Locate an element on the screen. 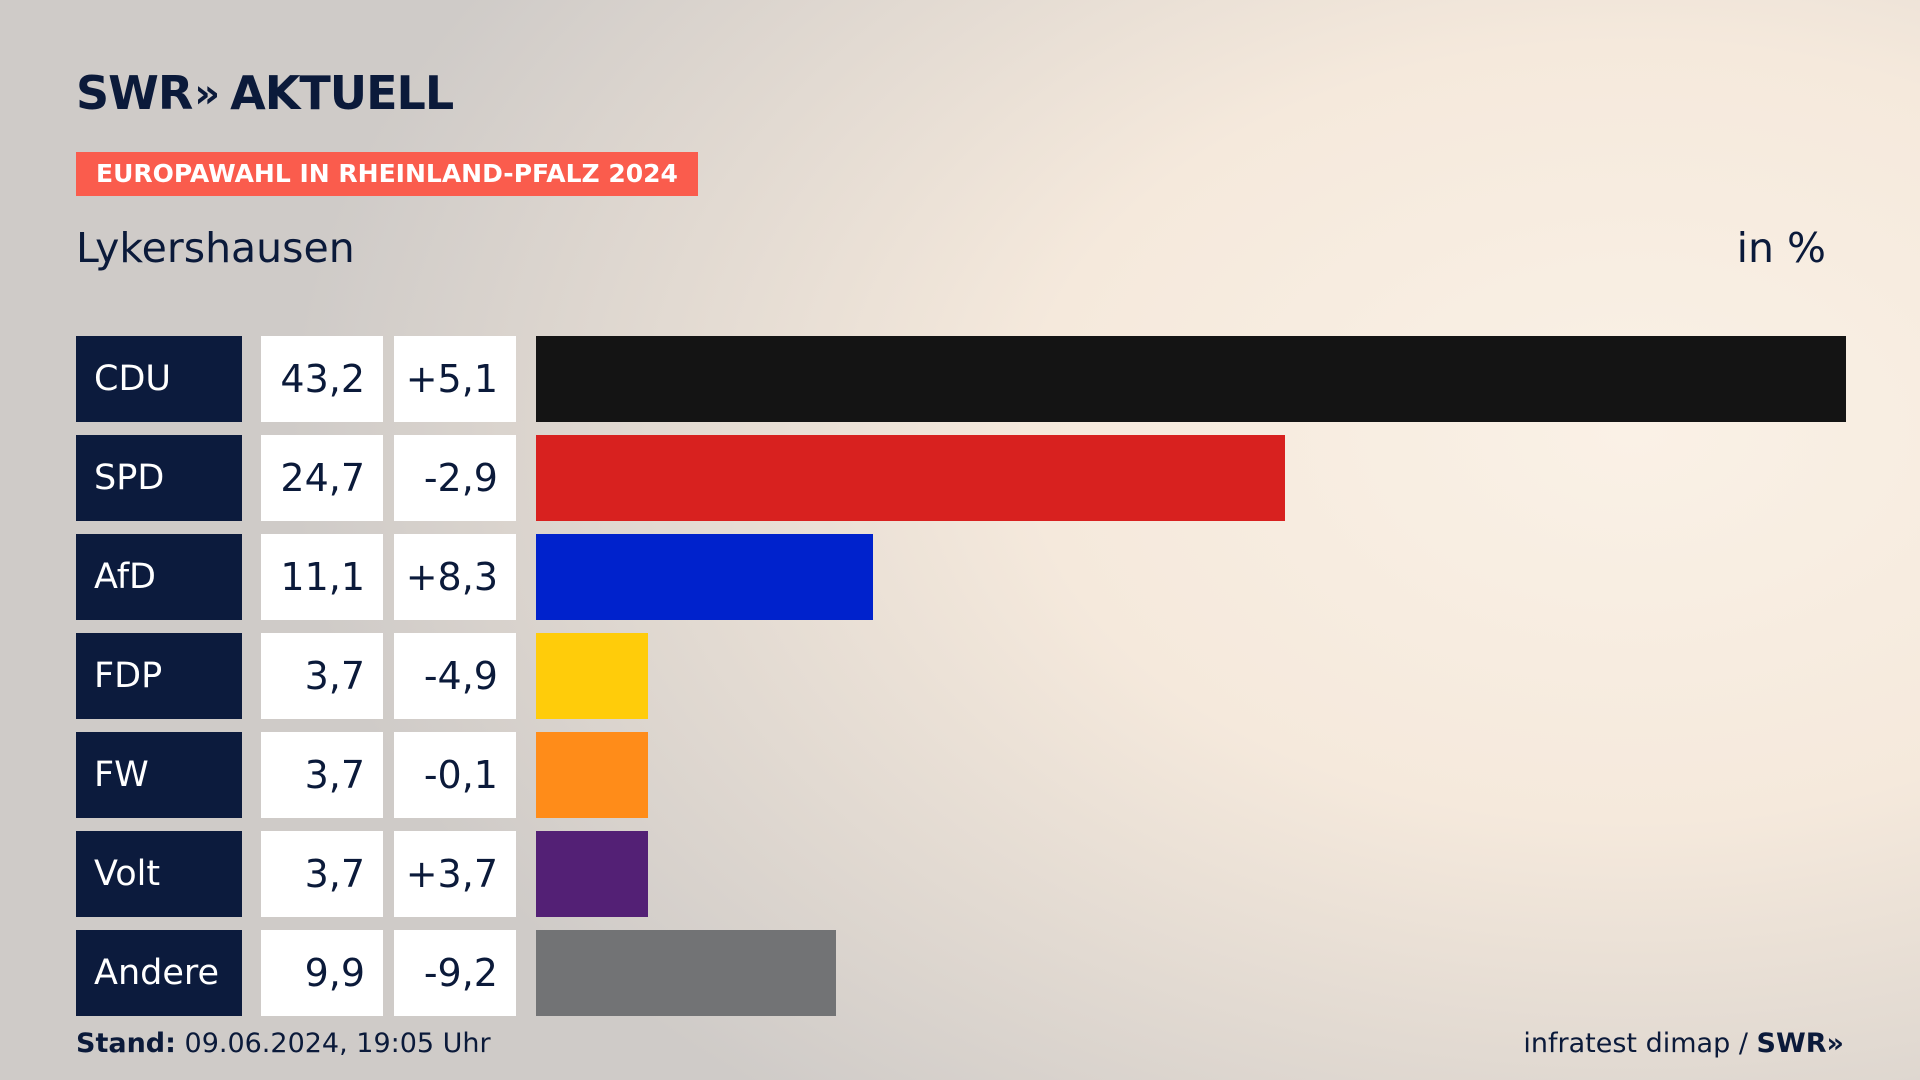  source-text: infratest dimap / is located at coordinates (1635, 1043).